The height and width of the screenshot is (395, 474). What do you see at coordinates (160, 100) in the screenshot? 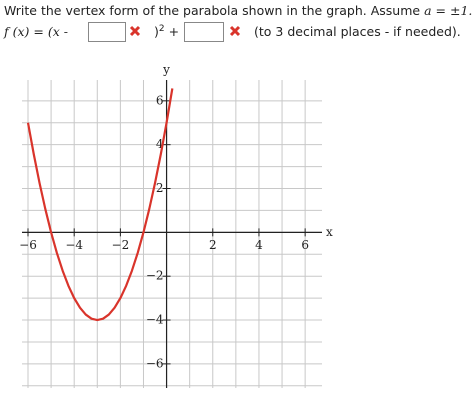
I see `y-tick-label: 6` at bounding box center [160, 100].